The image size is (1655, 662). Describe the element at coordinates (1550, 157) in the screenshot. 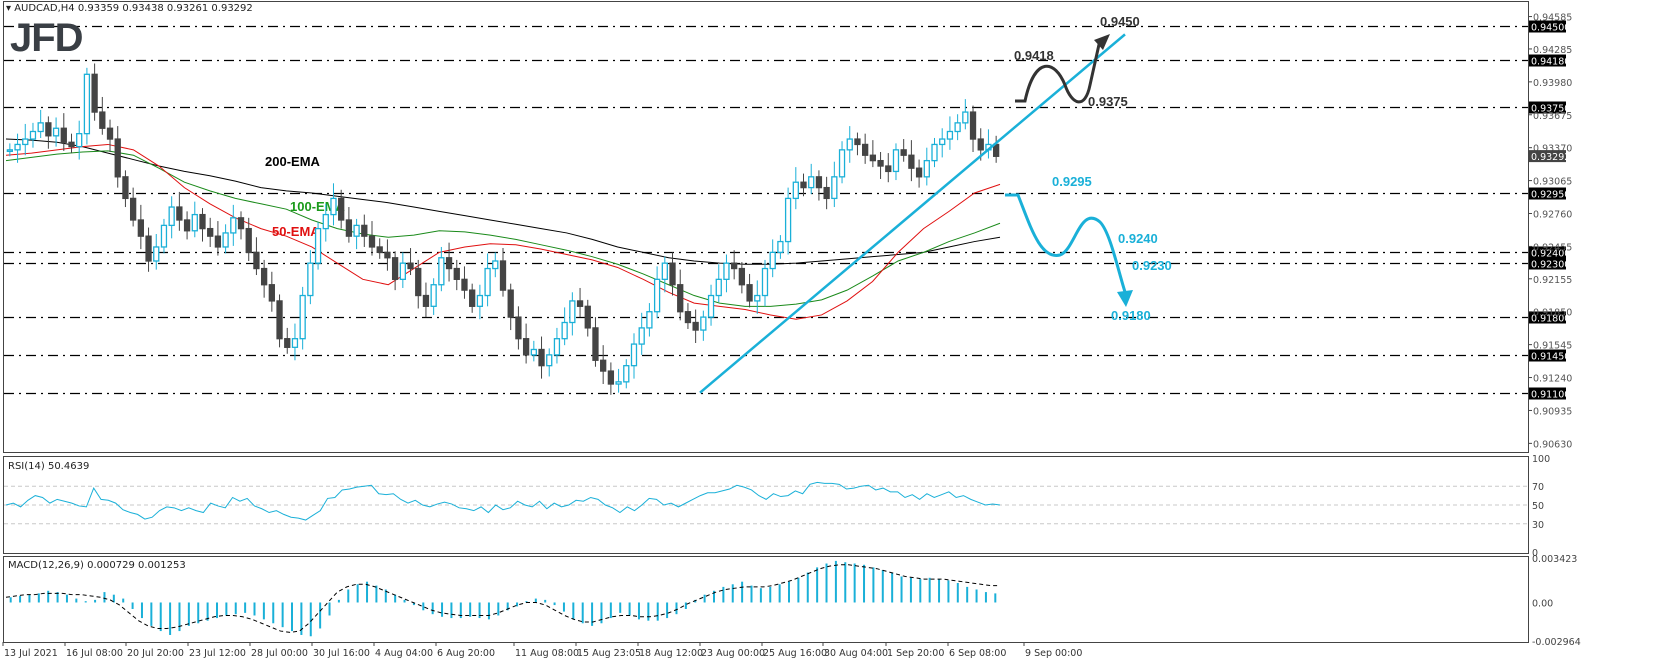

I see `svg-text: 0.93292` at that location.